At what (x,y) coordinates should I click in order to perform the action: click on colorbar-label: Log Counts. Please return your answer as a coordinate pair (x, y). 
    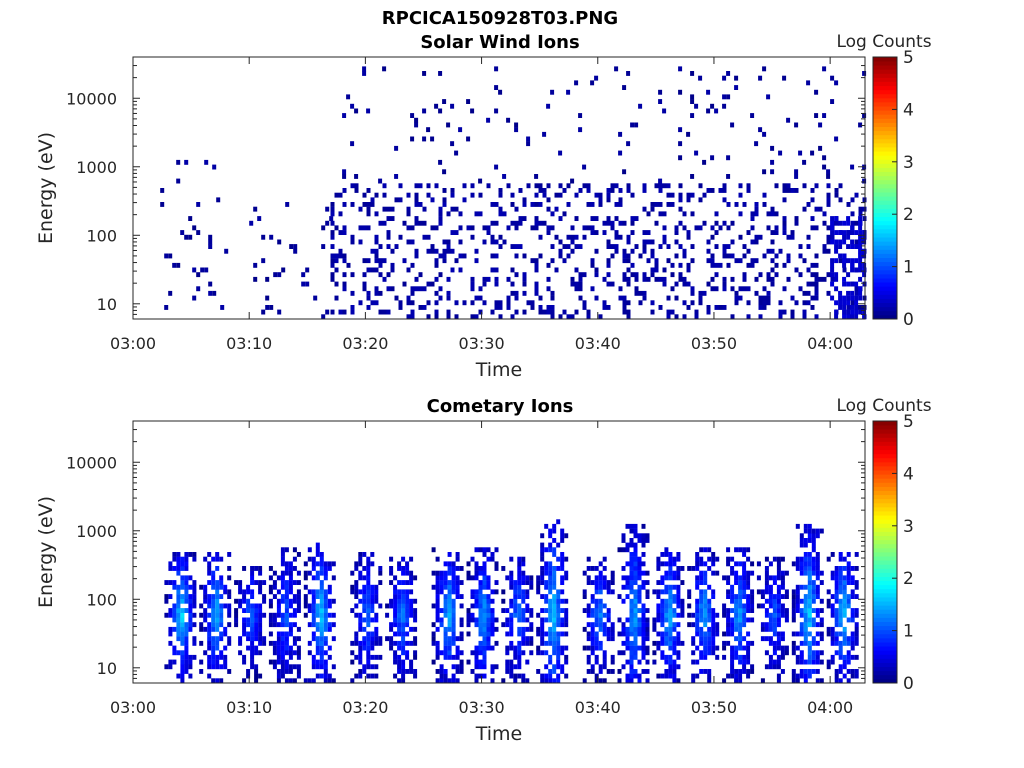
    Looking at the image, I should click on (883, 42).